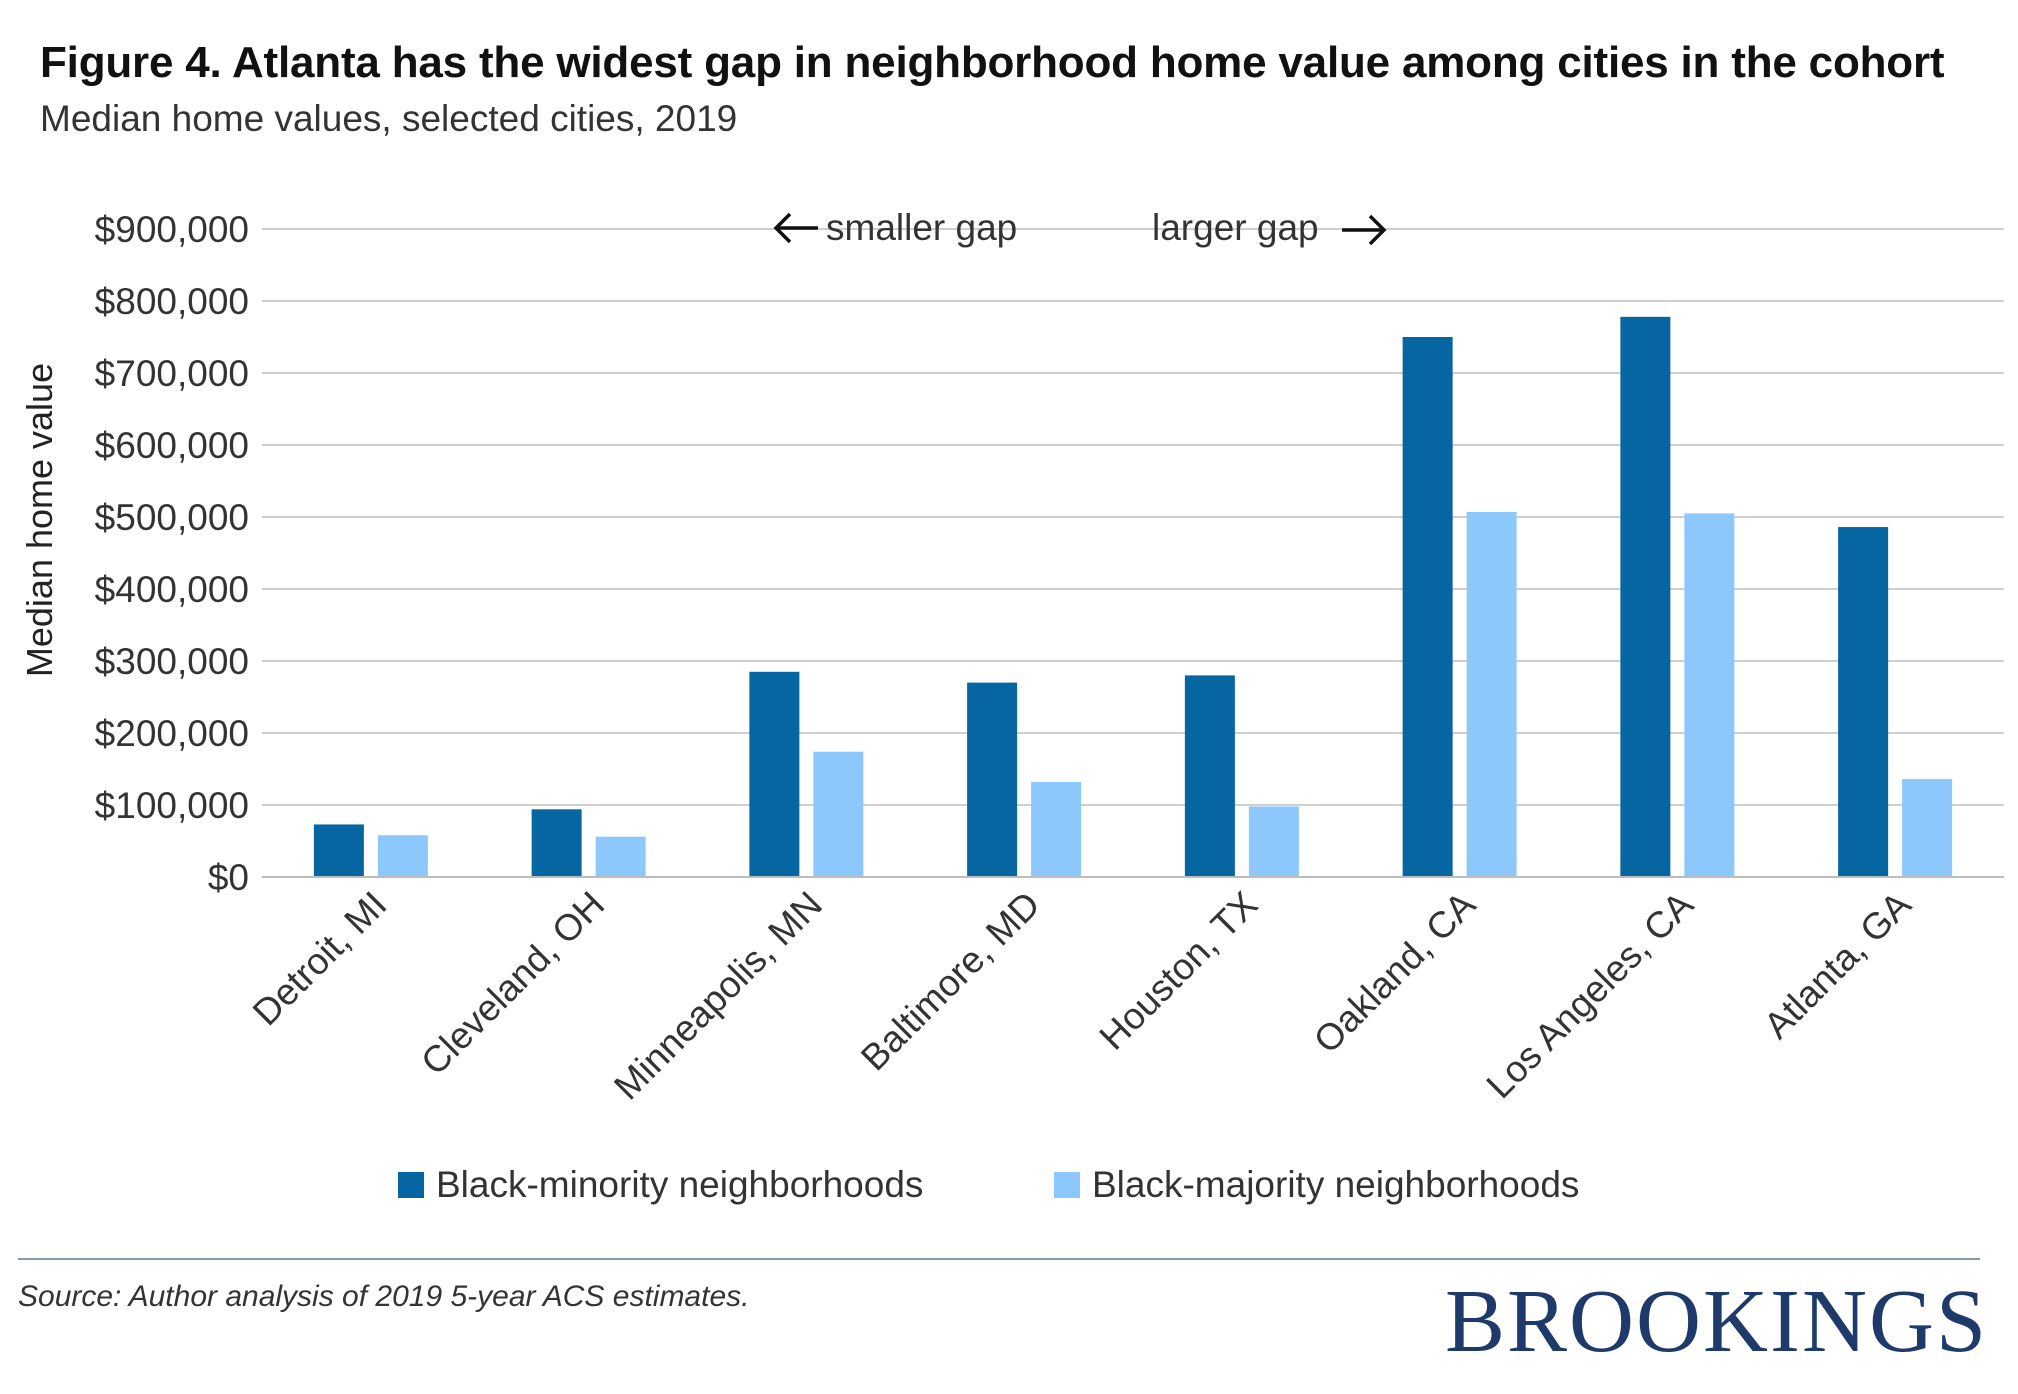  I want to click on x-tick-label: Atlanta, GA, so click(1837, 964).